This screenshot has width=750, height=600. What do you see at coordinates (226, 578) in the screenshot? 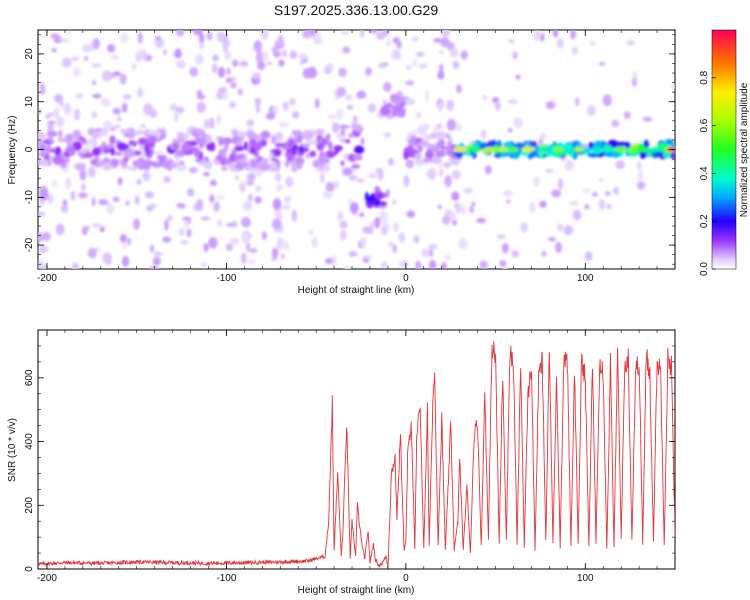
I see `snr-x-tick-label: -100` at bounding box center [226, 578].